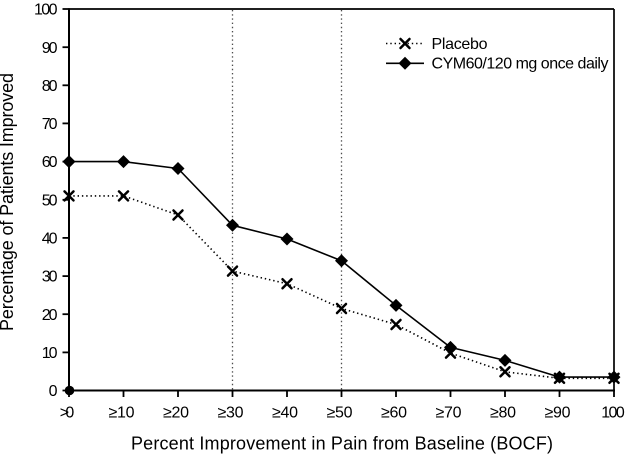 The width and height of the screenshot is (628, 462). I want to click on svg-text: ≥30, so click(231, 413).